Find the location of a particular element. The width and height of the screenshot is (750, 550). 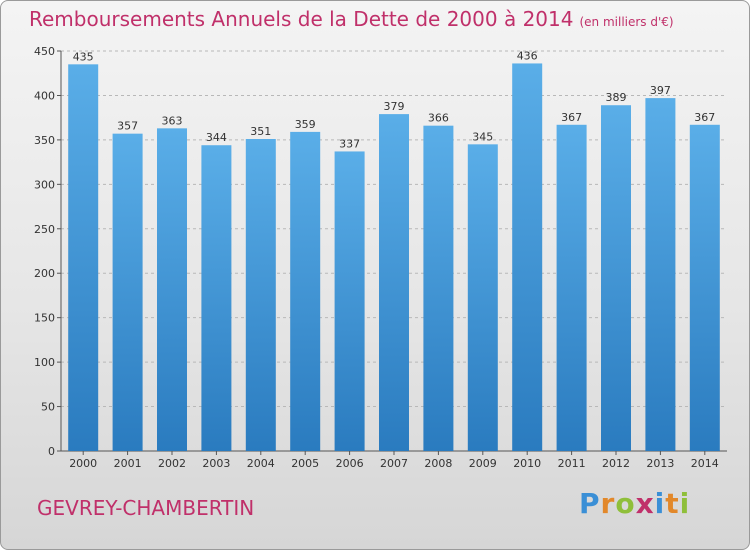

proxiti-logo: Proxiti is located at coordinates (634, 503).